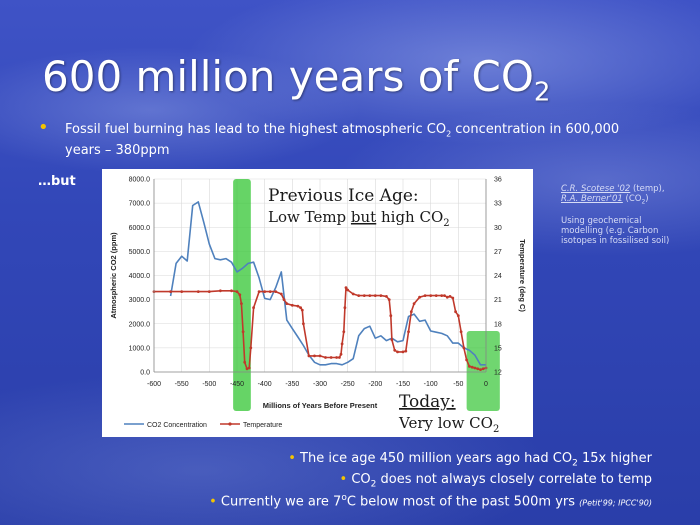 The height and width of the screenshot is (525, 700). I want to click on y-tick-label: 2000.0, so click(140, 324).